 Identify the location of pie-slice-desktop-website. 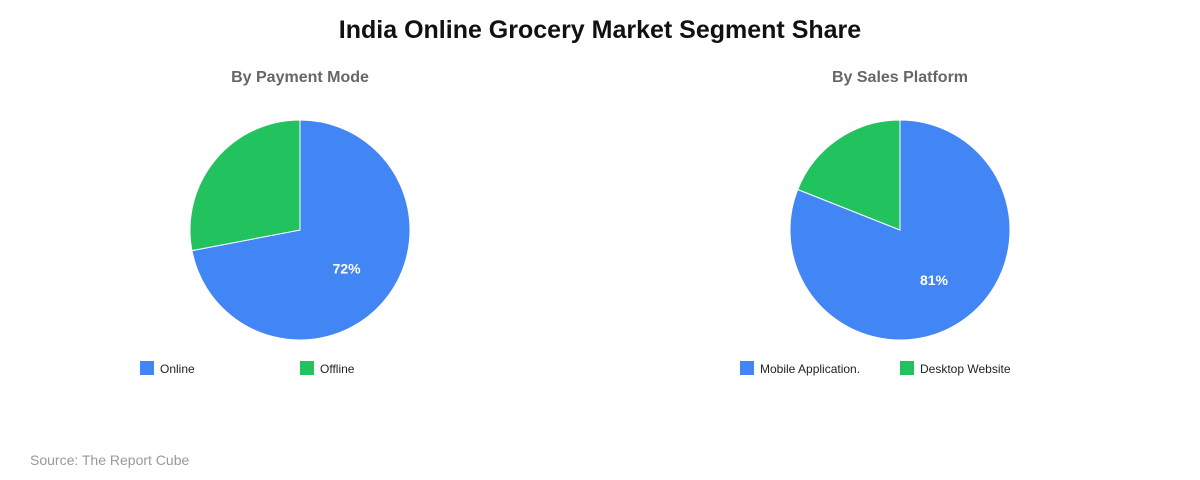
(849, 175).